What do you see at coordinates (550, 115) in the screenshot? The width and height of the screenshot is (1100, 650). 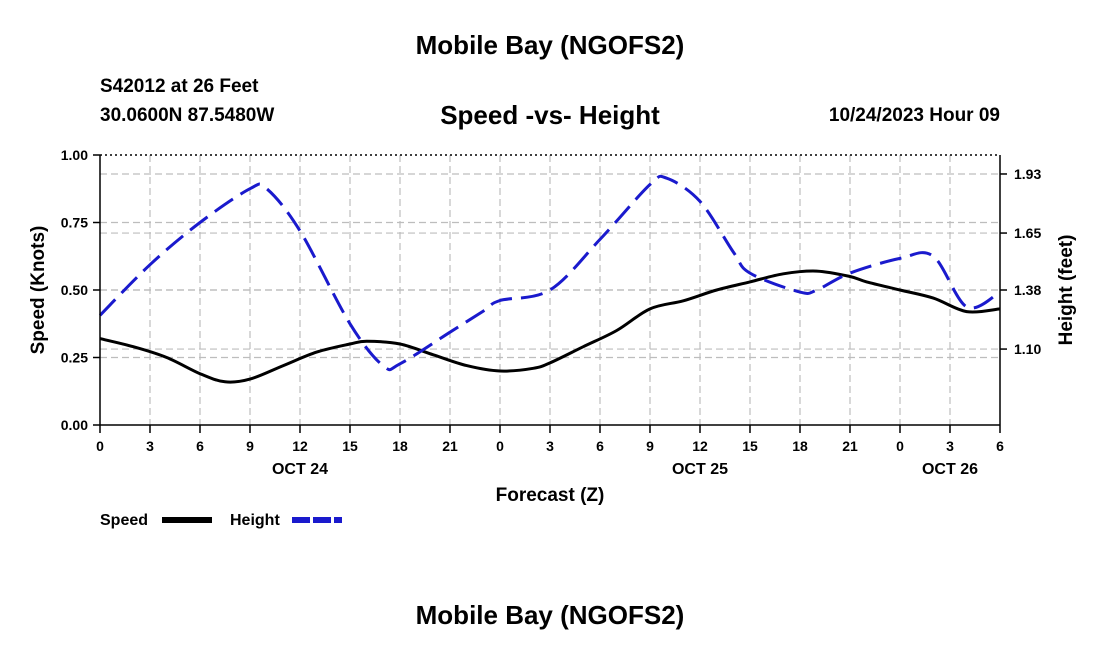 I see `plot-title: Speed -vs- Height` at bounding box center [550, 115].